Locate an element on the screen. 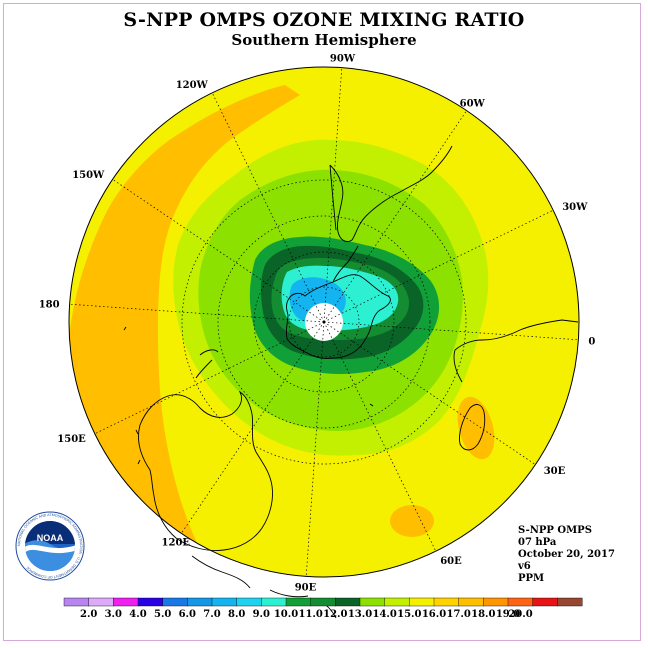 Image resolution: width=648 pixels, height=648 pixels. colorbar-label: 19.0 is located at coordinates (508, 614).